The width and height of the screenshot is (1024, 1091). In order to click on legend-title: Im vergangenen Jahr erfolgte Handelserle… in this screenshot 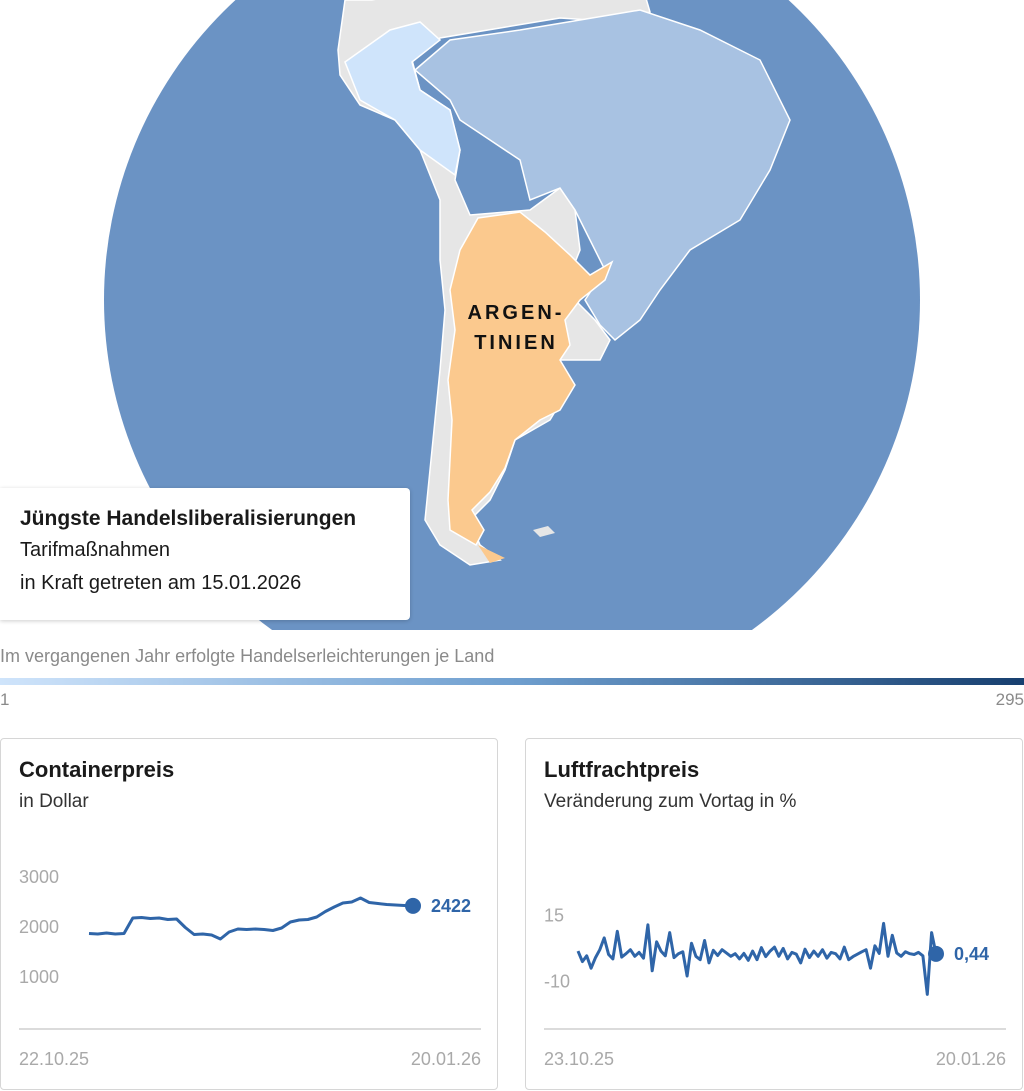, I will do `click(247, 656)`.